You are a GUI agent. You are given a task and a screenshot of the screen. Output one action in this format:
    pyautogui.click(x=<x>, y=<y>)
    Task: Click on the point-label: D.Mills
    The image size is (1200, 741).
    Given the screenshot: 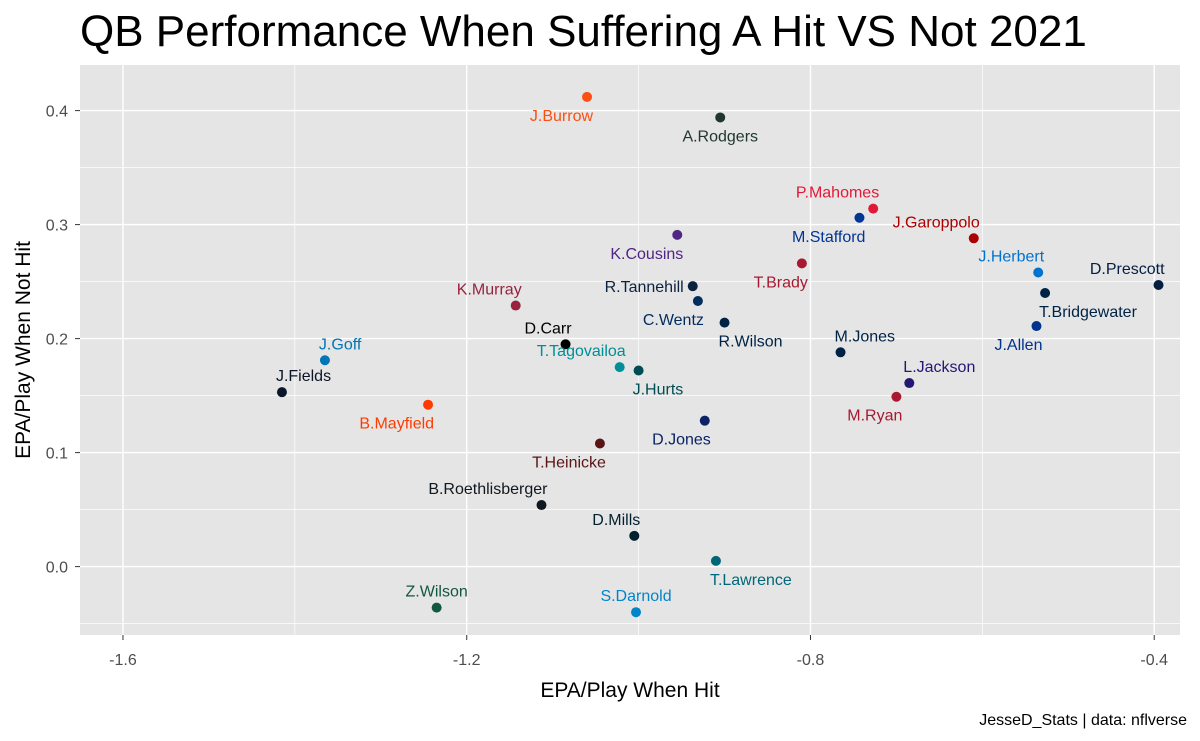 What is the action you would take?
    pyautogui.click(x=616, y=520)
    